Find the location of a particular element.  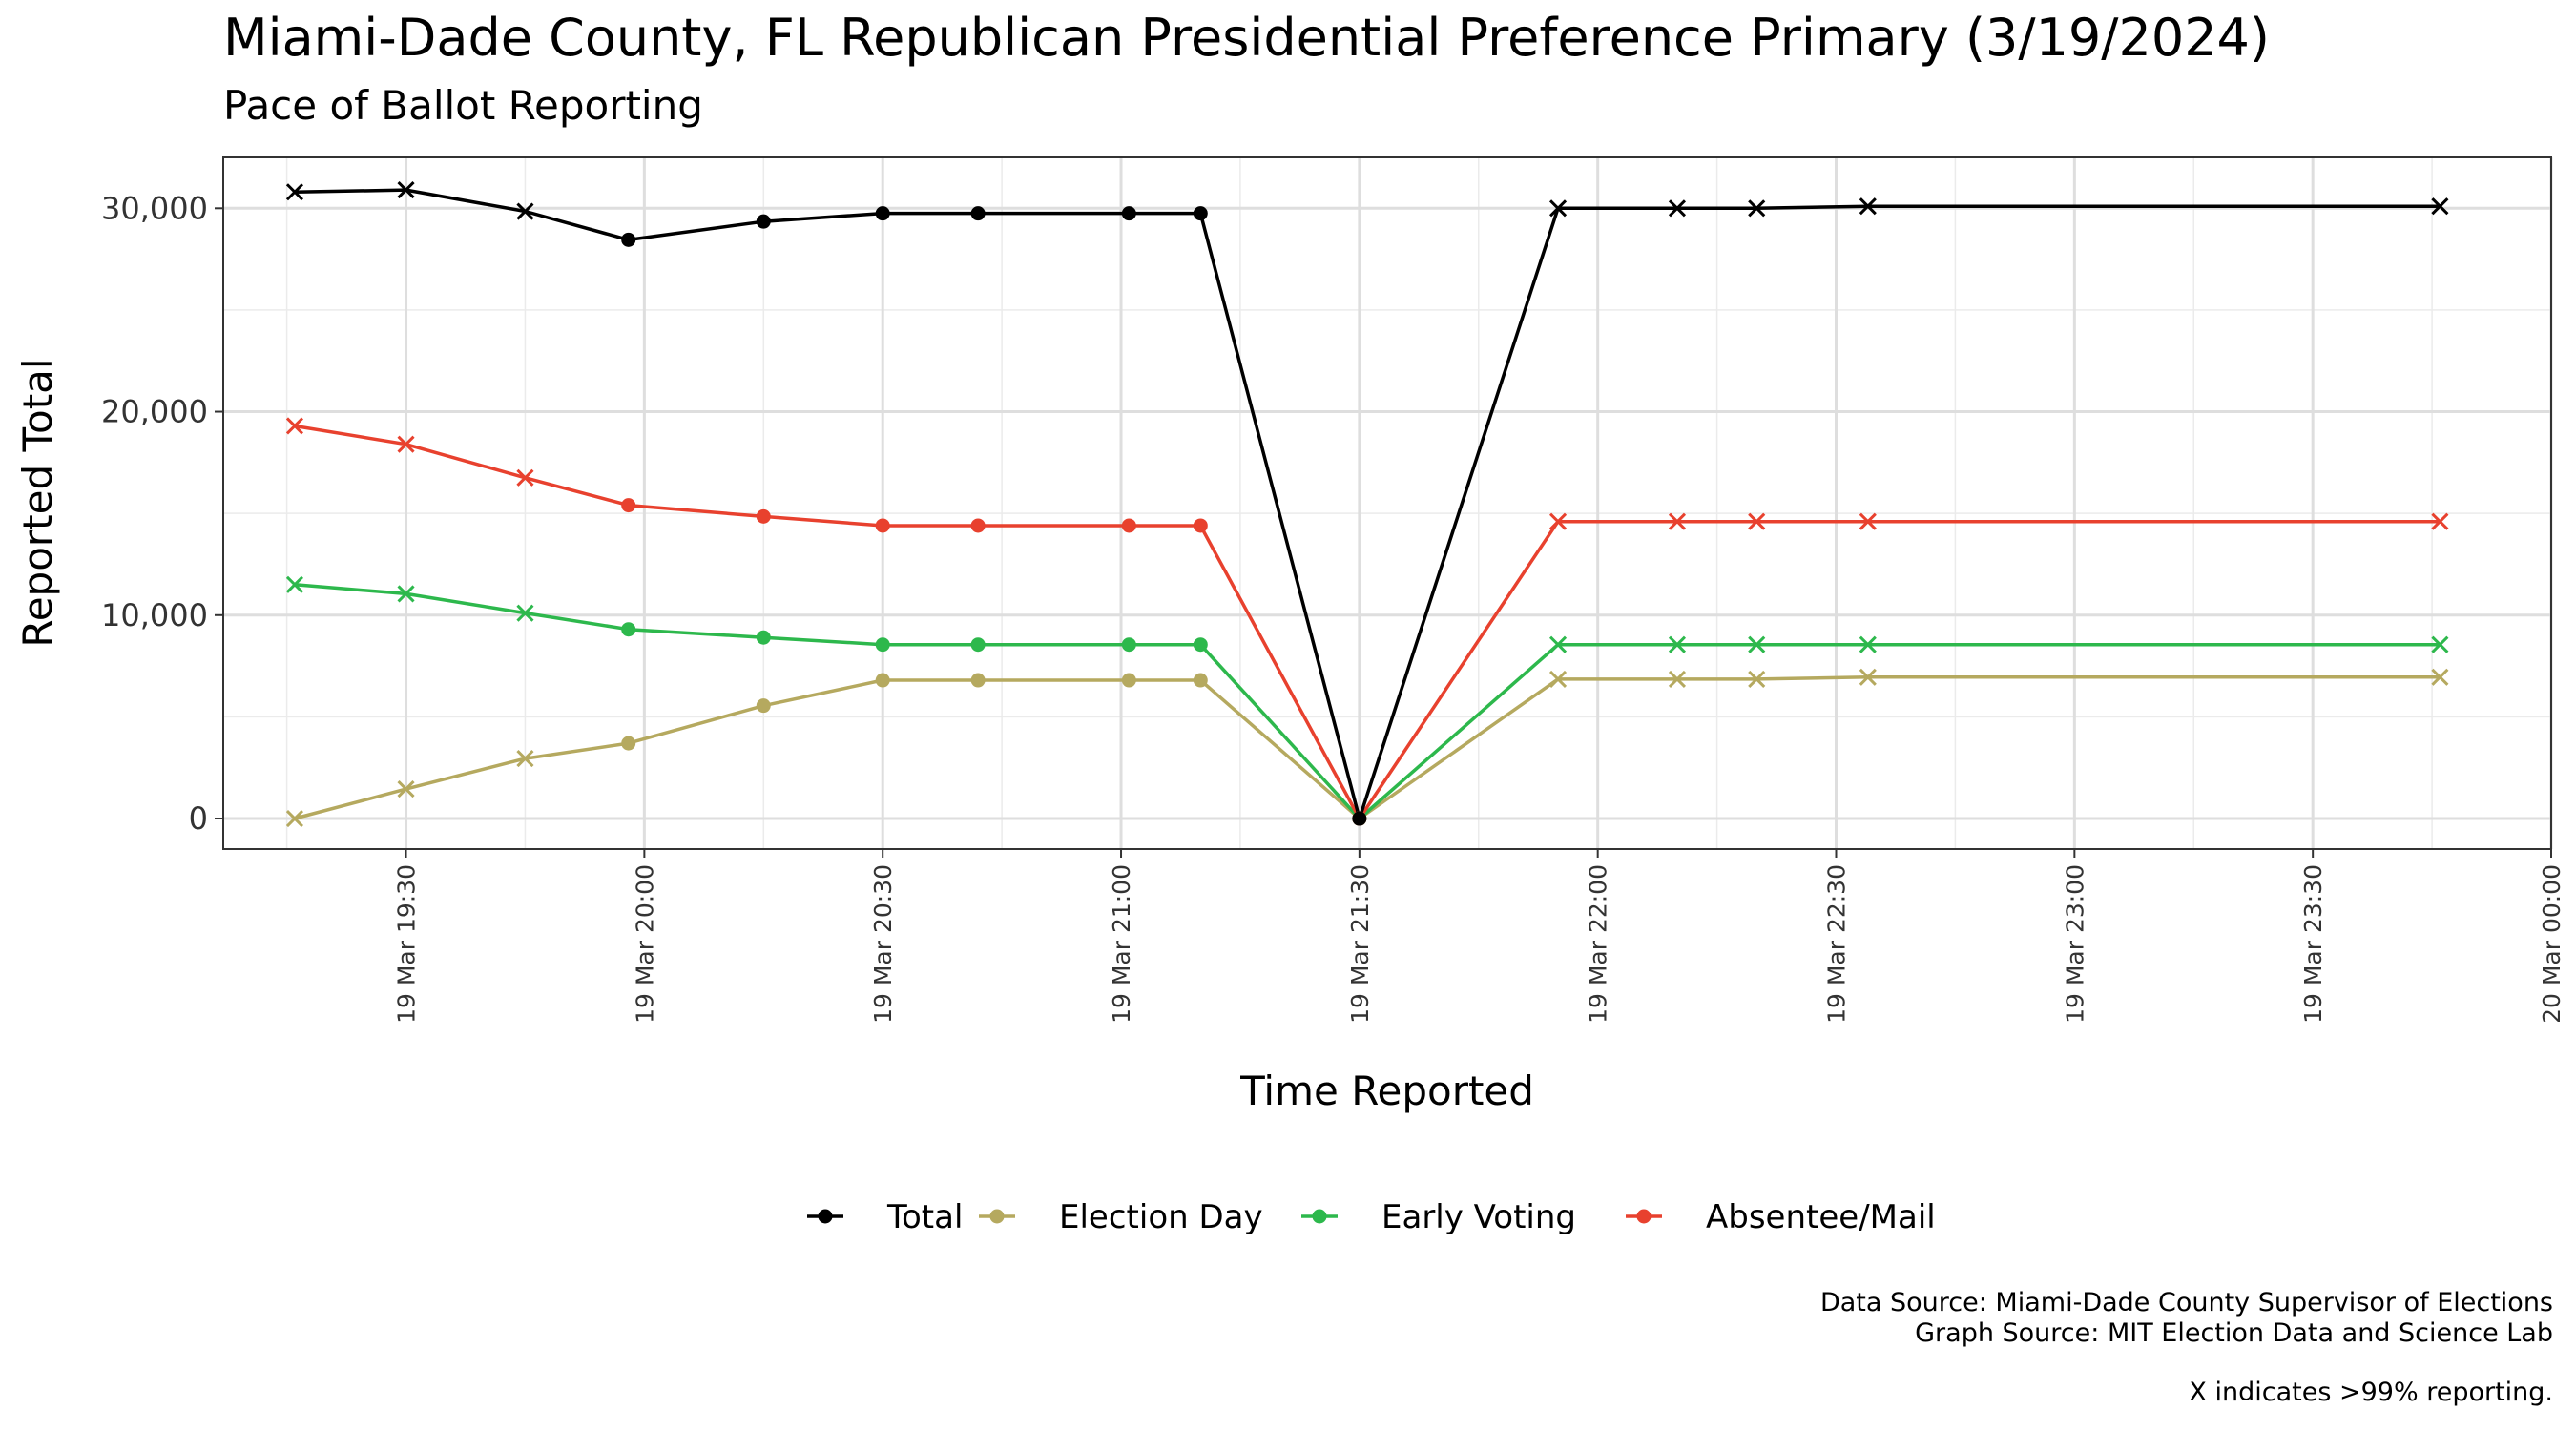

x-tick-label: 19 Mar 21:00 is located at coordinates (1121, 944).